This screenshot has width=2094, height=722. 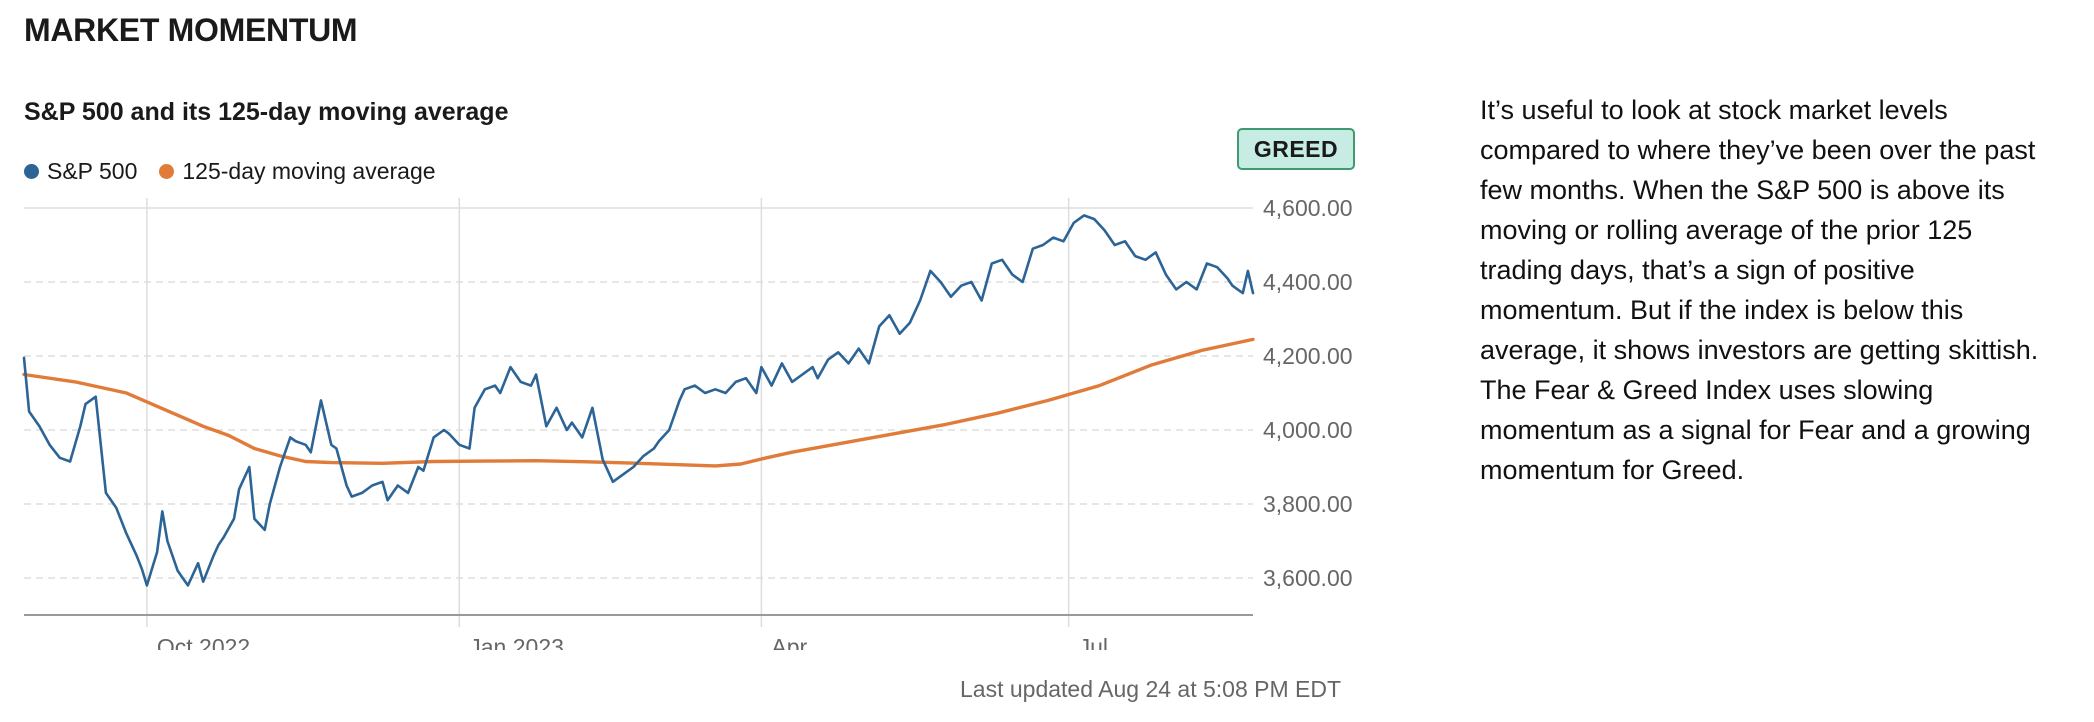 What do you see at coordinates (1308, 578) in the screenshot?
I see `y-tick-label: 3,600.00` at bounding box center [1308, 578].